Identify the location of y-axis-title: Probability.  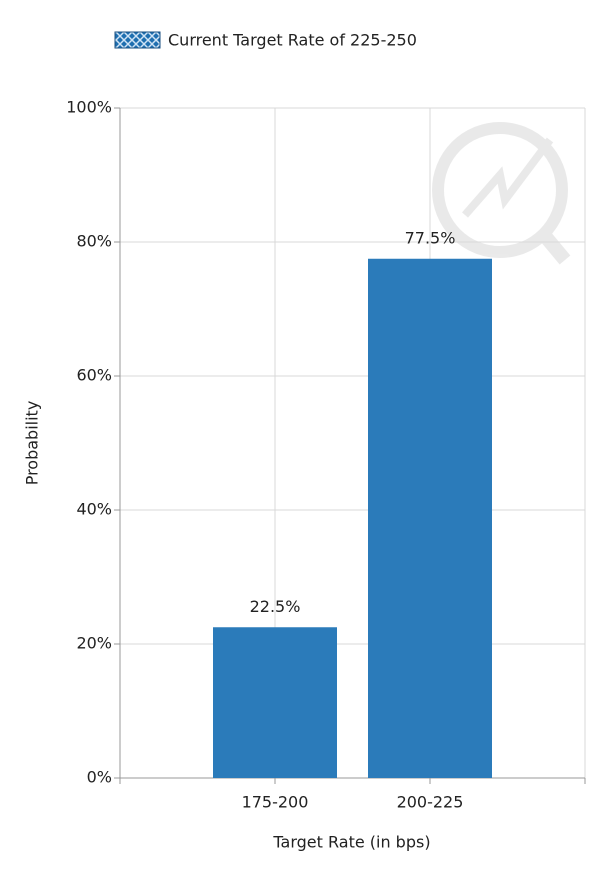
(32, 443).